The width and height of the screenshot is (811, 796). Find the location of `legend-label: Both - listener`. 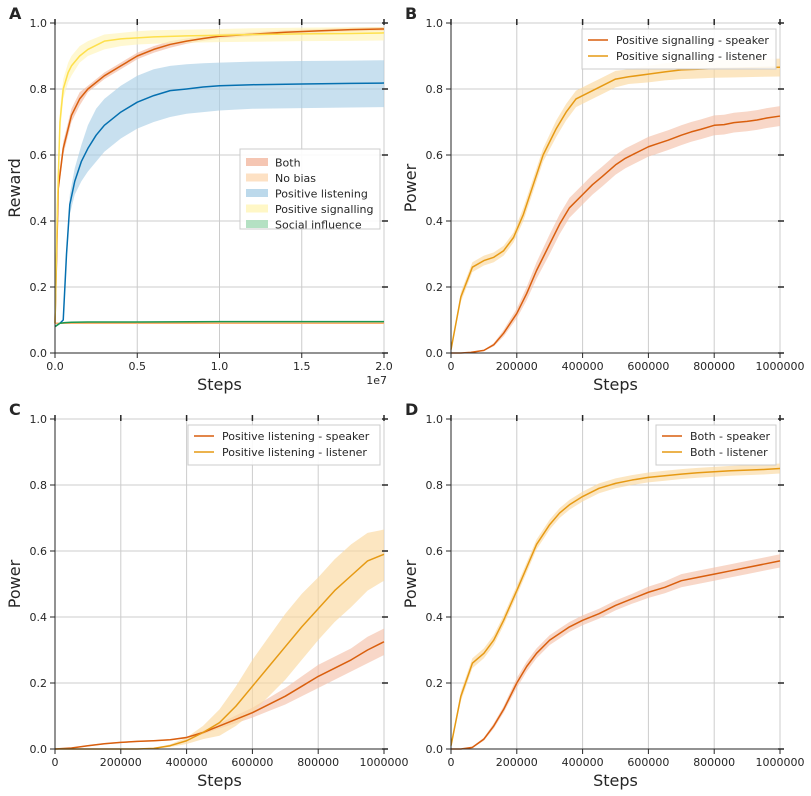

legend-label: Both - listener is located at coordinates (729, 452).